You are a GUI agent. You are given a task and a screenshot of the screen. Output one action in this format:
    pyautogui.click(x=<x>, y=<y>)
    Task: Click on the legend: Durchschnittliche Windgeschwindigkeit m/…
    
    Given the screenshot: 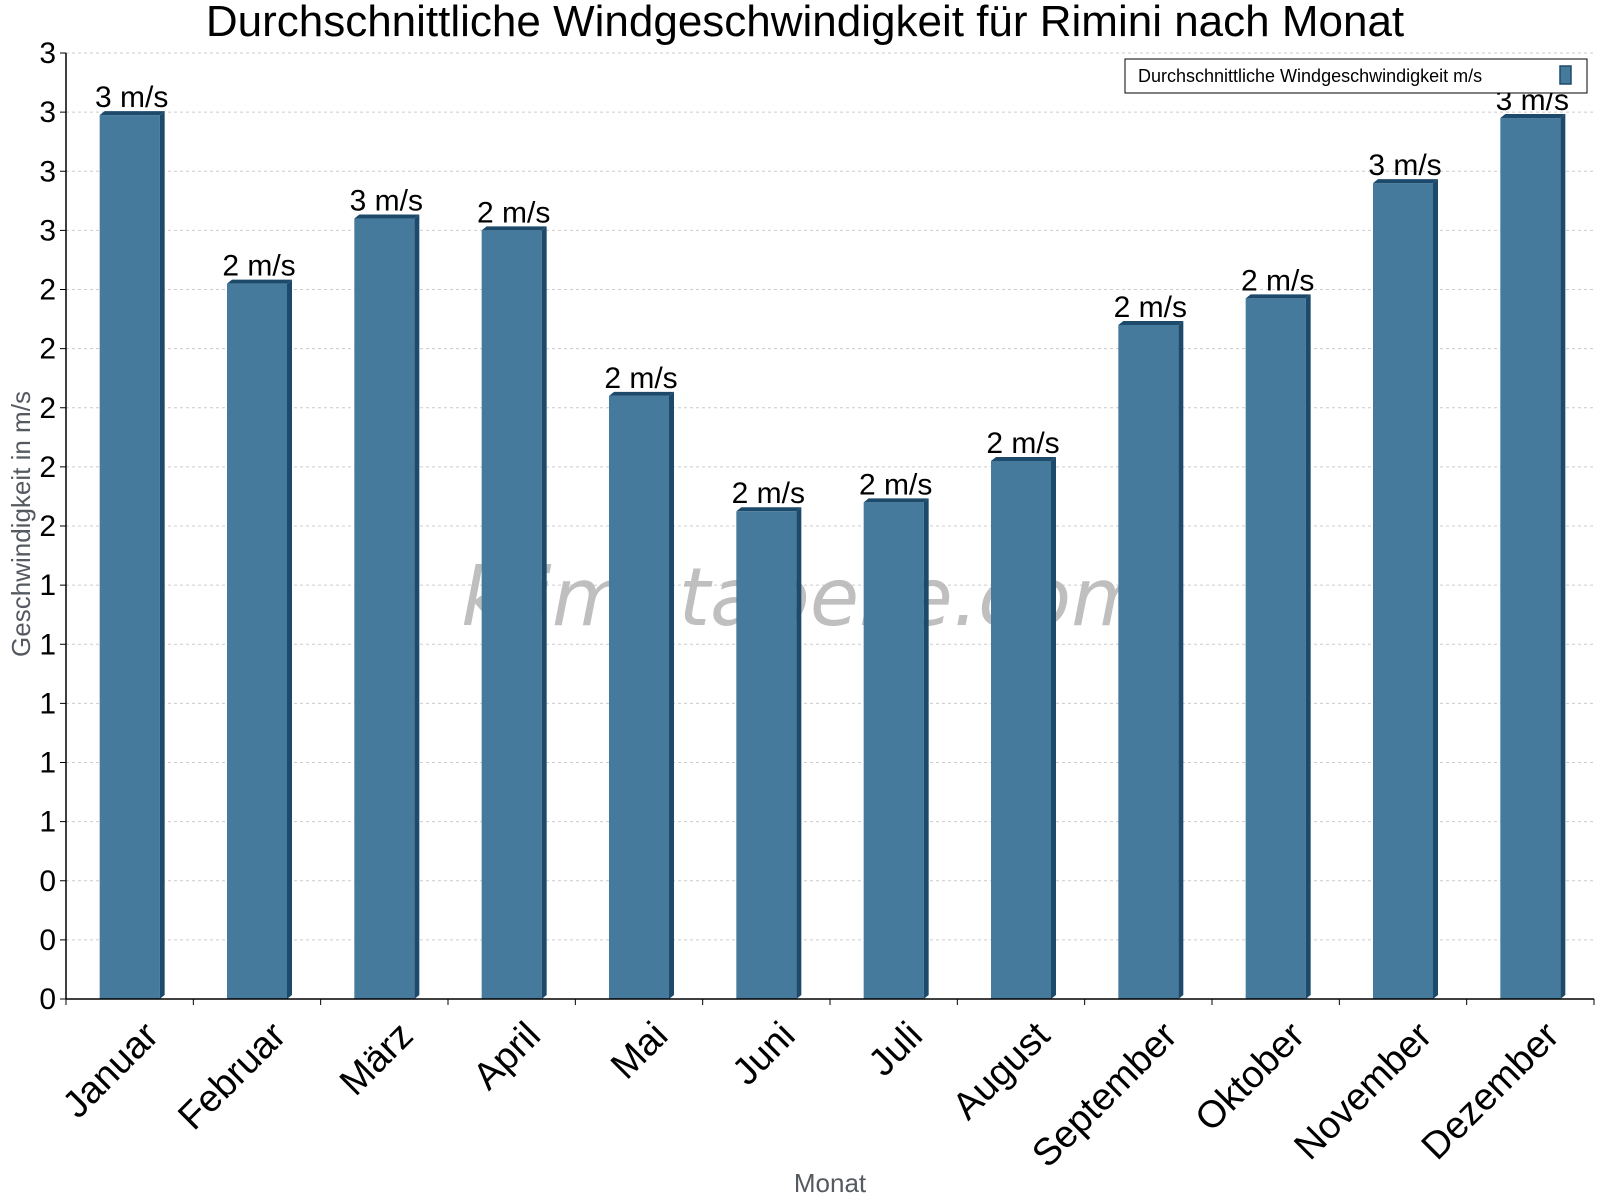 What is the action you would take?
    pyautogui.click(x=1356, y=76)
    